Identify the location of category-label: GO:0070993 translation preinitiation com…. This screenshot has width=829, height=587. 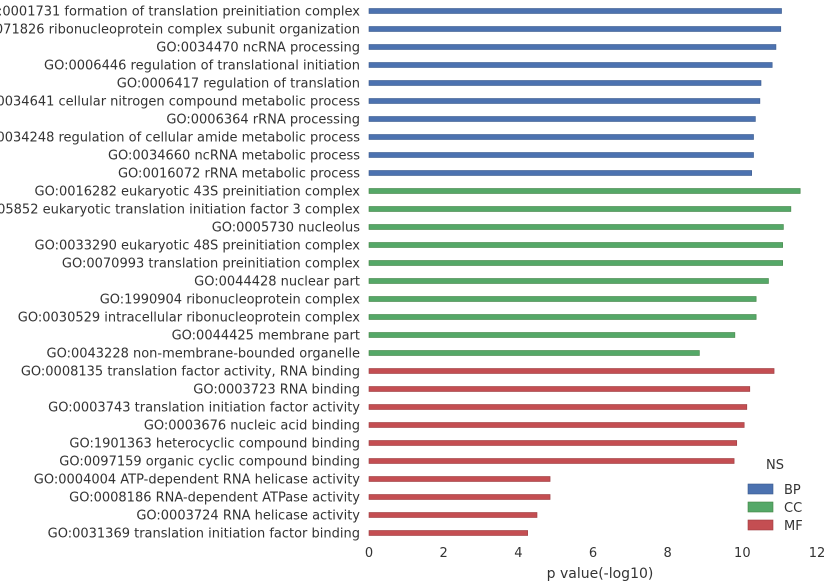
(211, 264).